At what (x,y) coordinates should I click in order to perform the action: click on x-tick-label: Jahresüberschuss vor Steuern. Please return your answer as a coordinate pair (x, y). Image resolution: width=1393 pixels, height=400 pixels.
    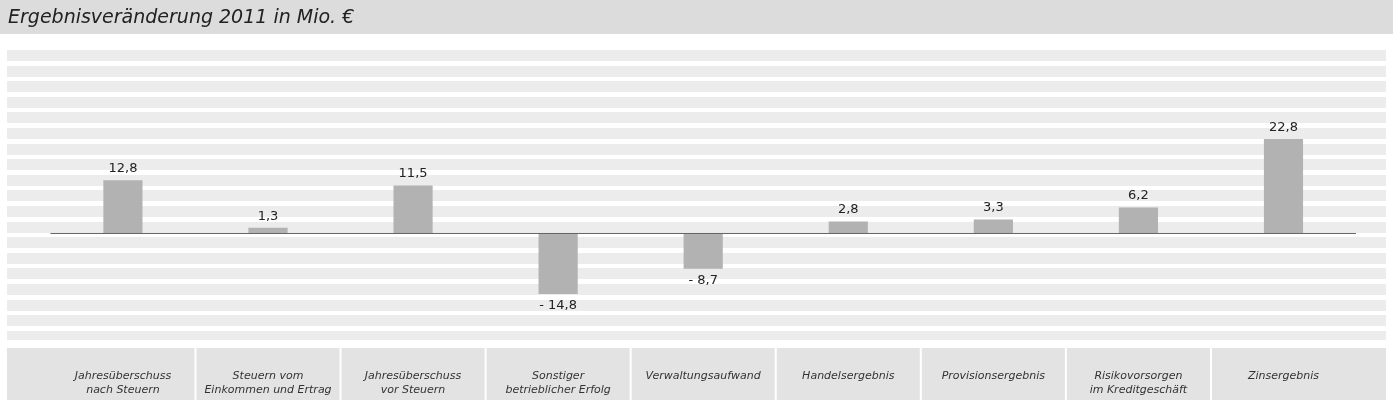
    Looking at the image, I should click on (412, 382).